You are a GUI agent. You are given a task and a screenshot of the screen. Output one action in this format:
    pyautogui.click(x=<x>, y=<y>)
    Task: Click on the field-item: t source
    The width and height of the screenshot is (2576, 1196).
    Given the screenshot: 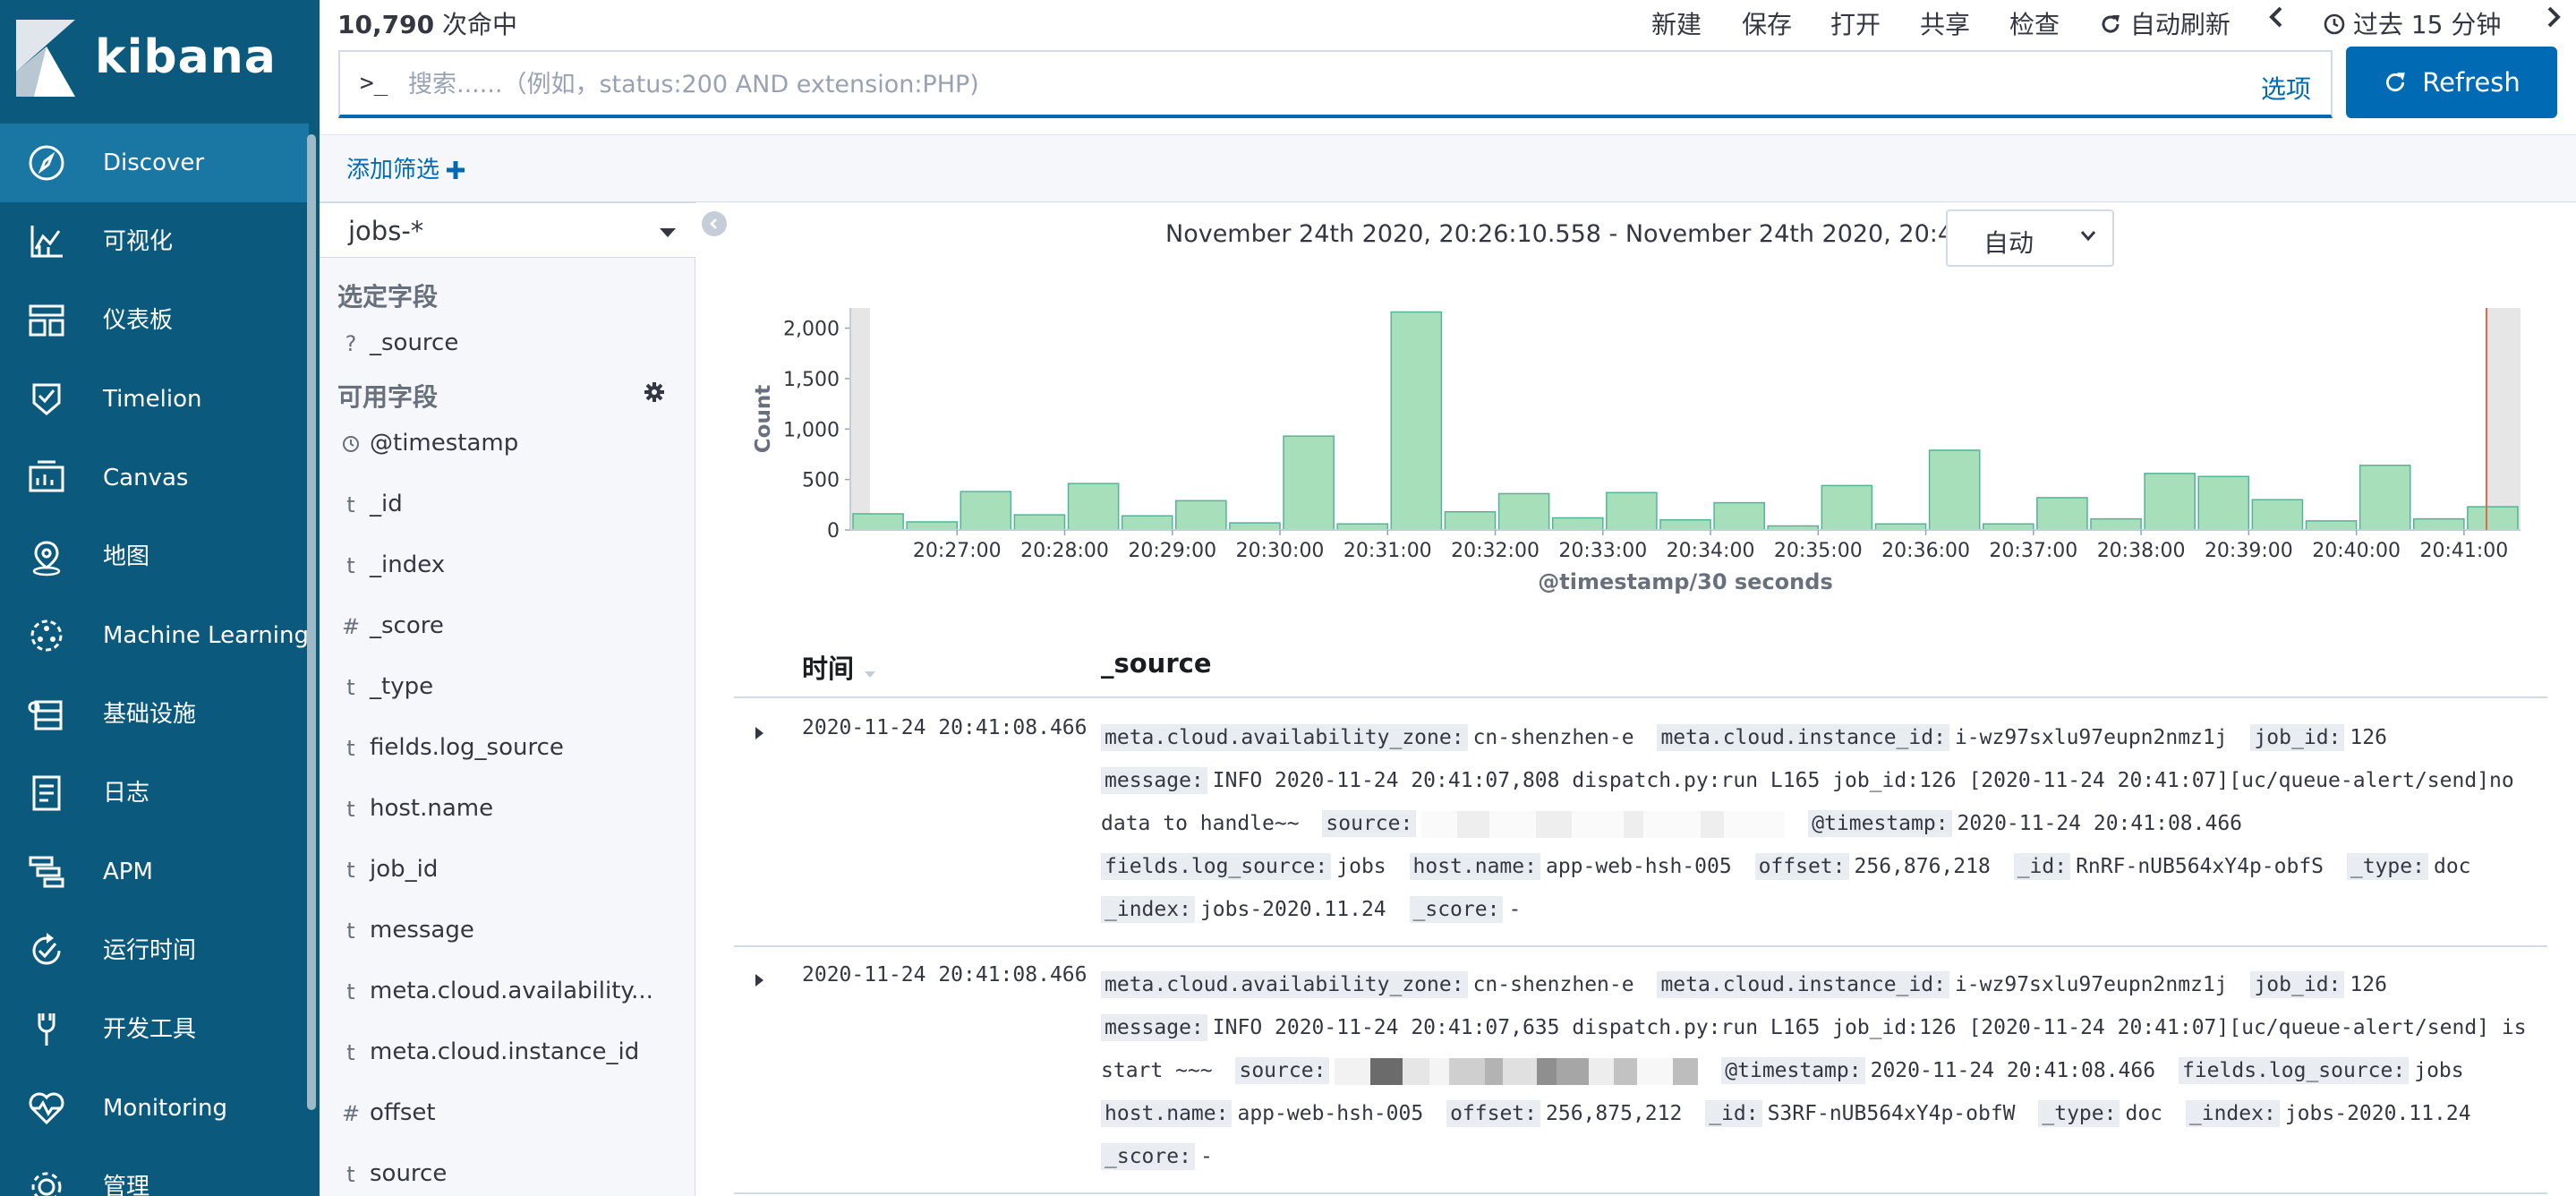 What is the action you would take?
    pyautogui.click(x=507, y=1171)
    